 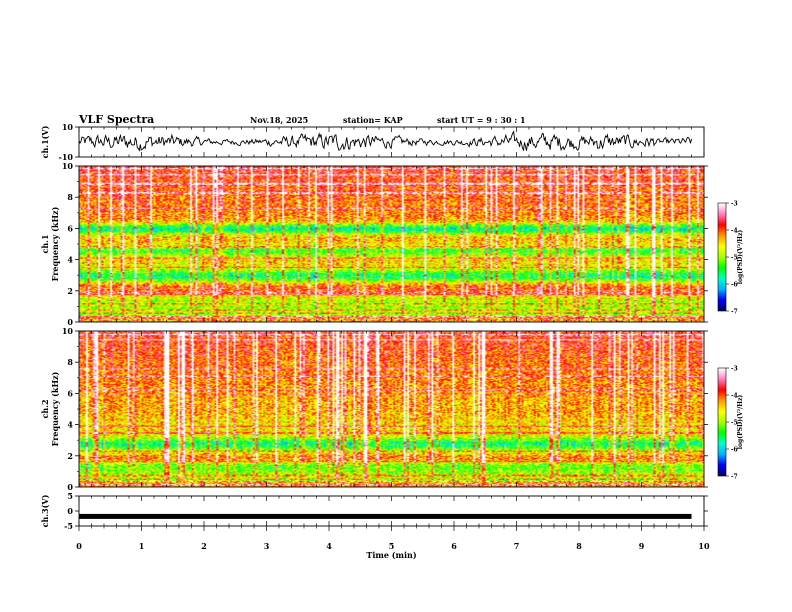 I want to click on ch1-spectrogram-colorbar, so click(x=722, y=257).